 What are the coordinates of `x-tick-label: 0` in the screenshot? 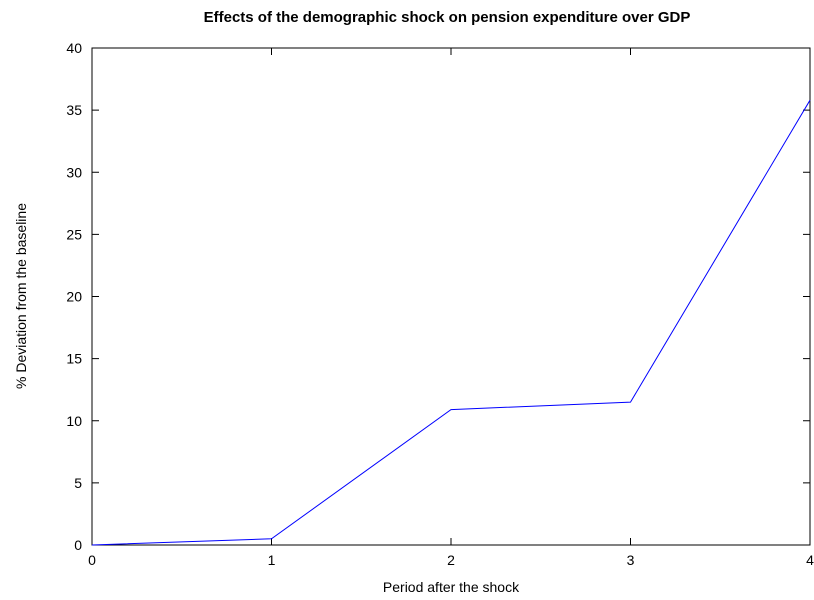 It's located at (92, 560).